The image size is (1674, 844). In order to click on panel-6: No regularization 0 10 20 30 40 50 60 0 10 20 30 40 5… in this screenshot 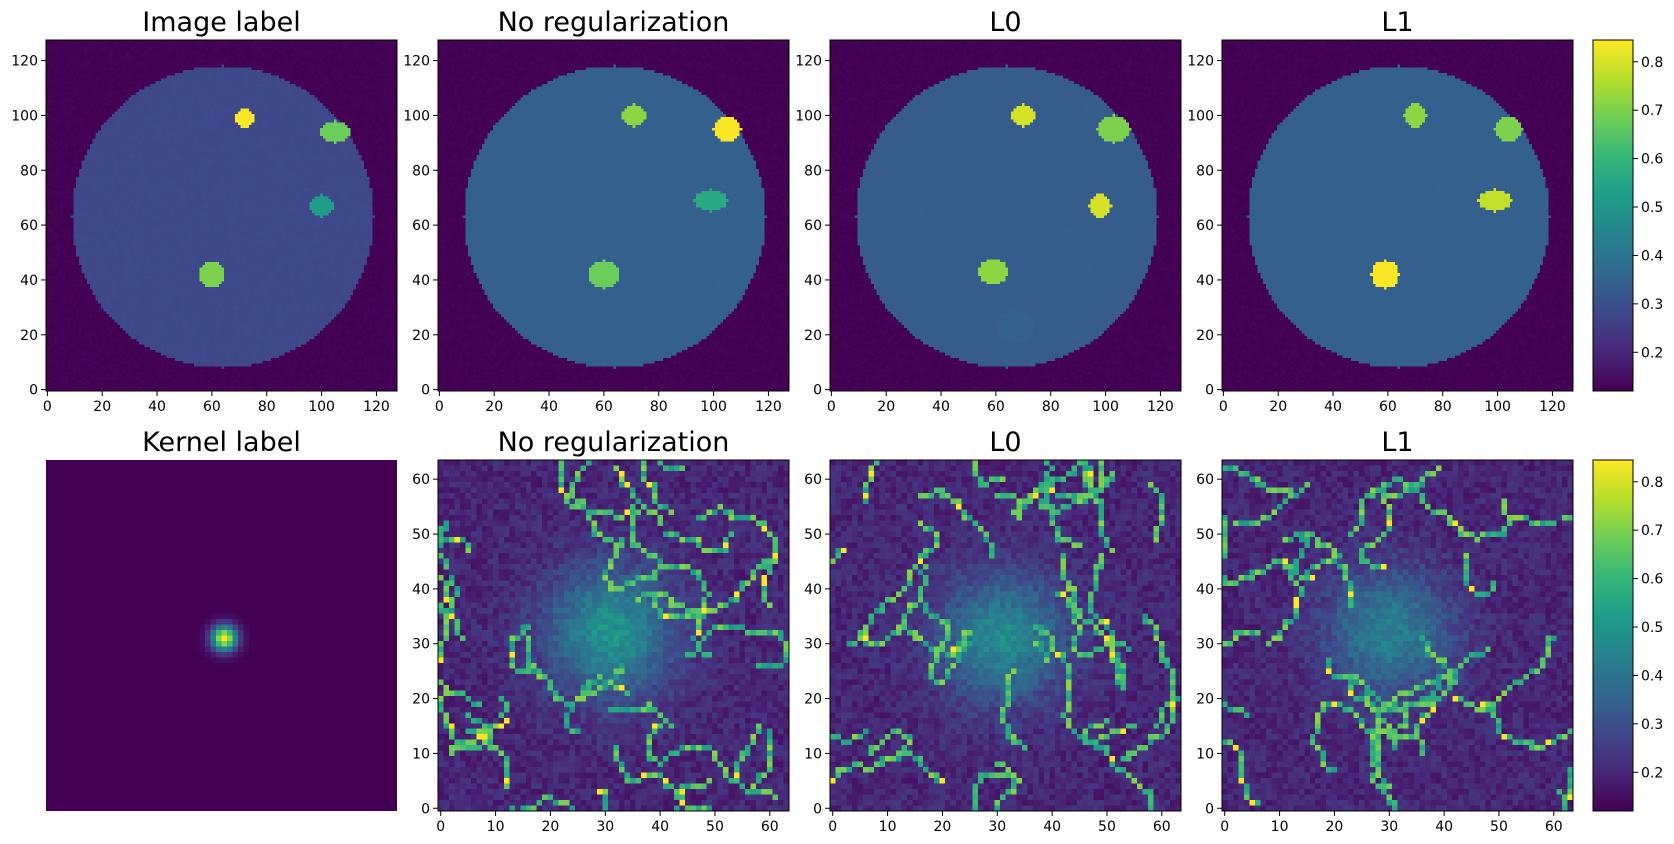, I will do `click(601, 631)`.